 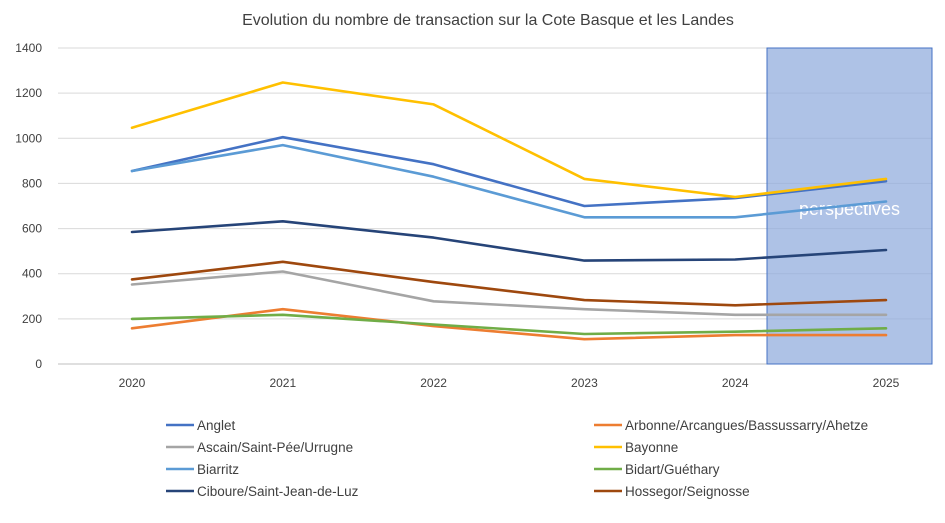 I want to click on perspectives-label: perspectives, so click(x=849, y=209).